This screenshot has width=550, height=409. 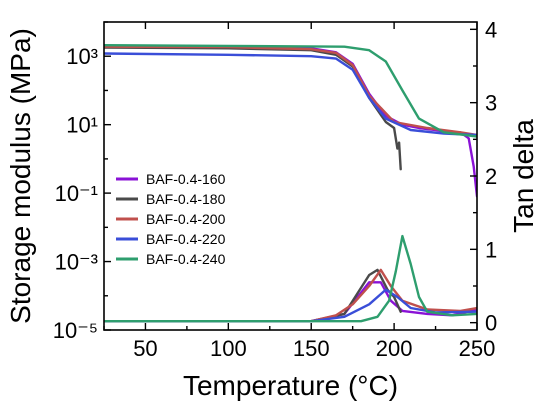 I want to click on series-BAF-0.4-240-tan-delta-line, so click(x=290, y=278).